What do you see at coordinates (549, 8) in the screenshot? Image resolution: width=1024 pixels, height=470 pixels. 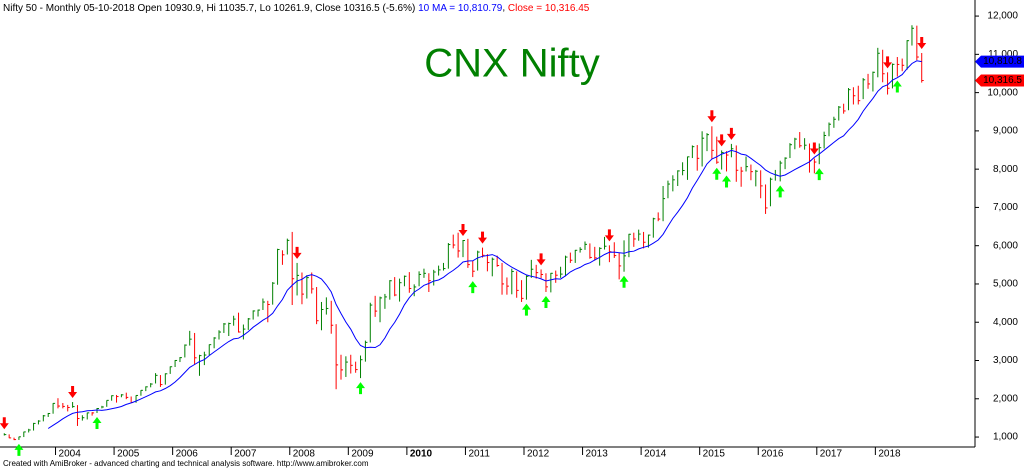 I see `header-close: Close = 10,316.45` at bounding box center [549, 8].